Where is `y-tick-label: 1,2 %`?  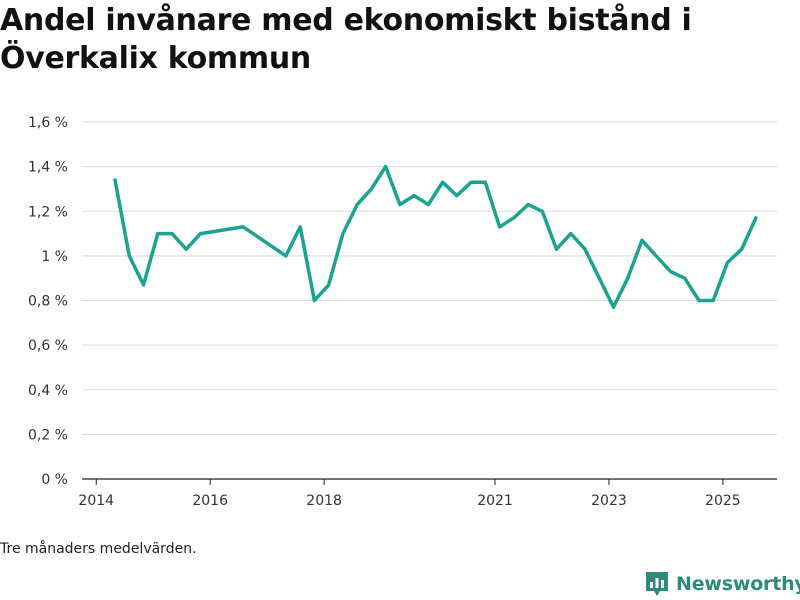 y-tick-label: 1,2 % is located at coordinates (48, 212).